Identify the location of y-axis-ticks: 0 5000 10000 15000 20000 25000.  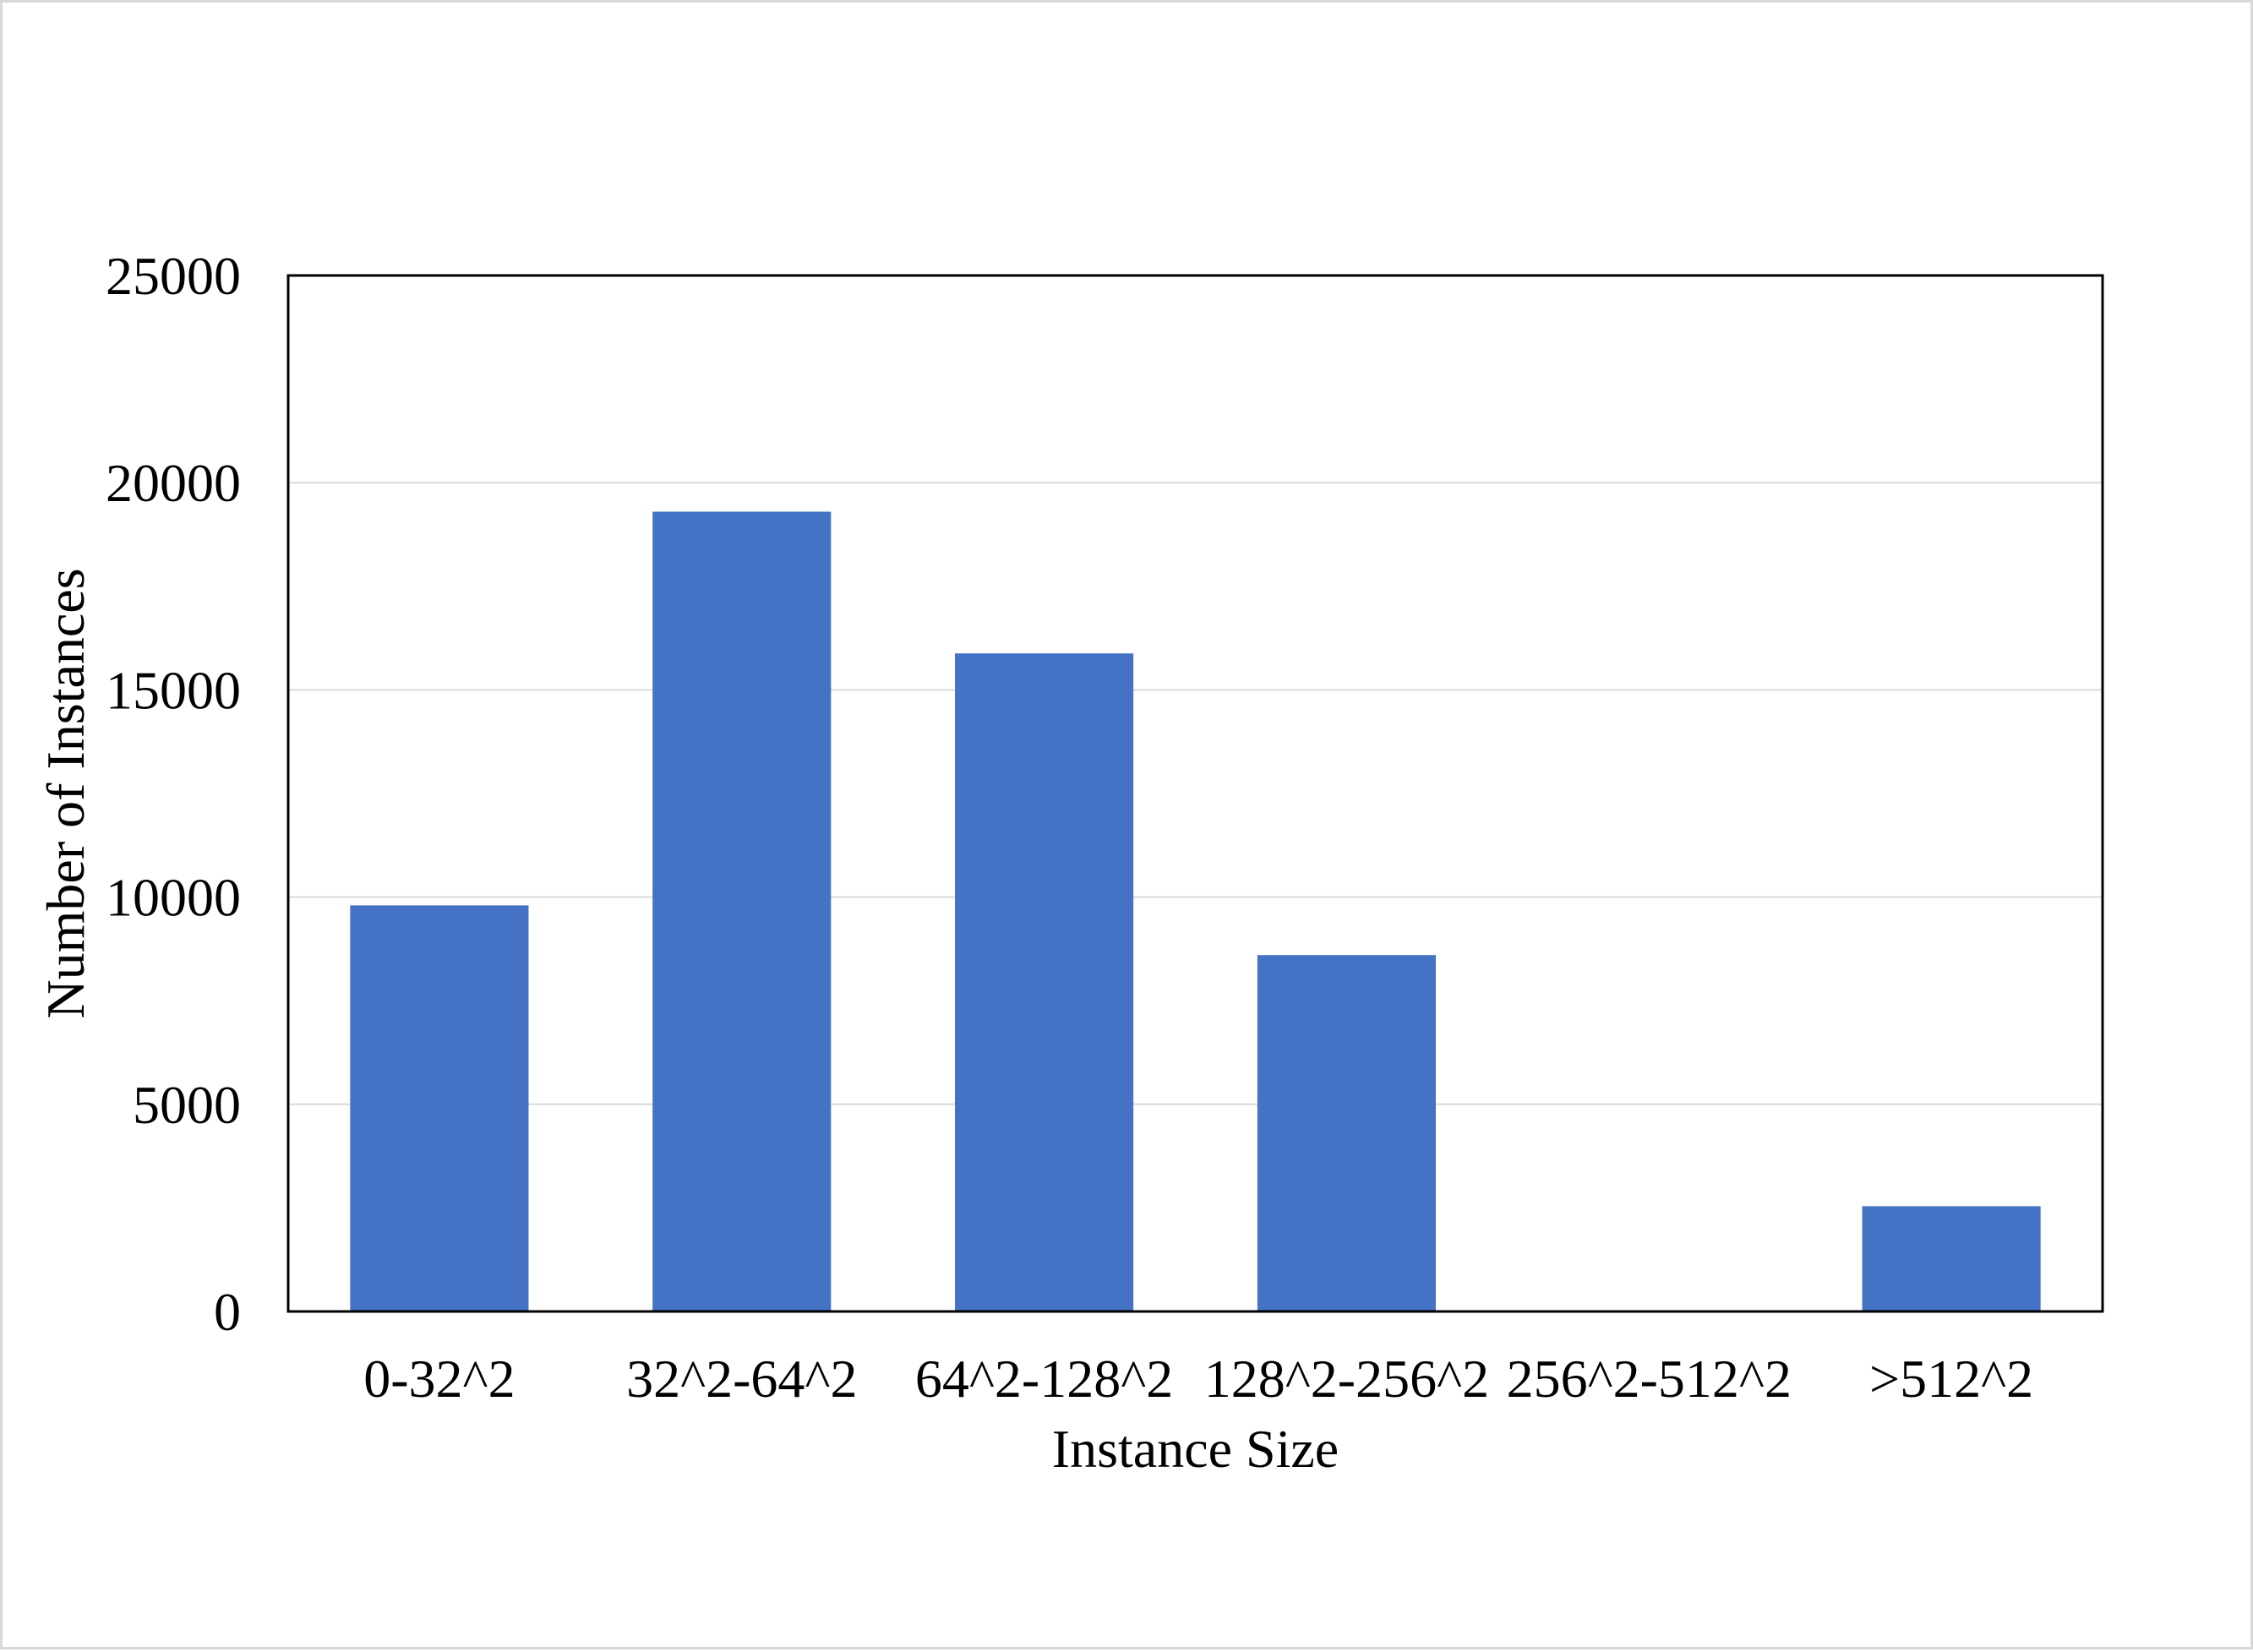
(173, 794).